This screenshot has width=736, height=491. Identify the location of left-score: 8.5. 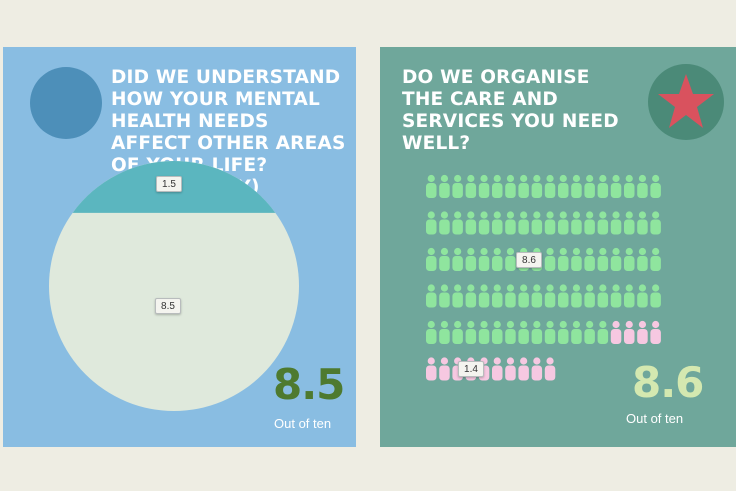
(309, 384).